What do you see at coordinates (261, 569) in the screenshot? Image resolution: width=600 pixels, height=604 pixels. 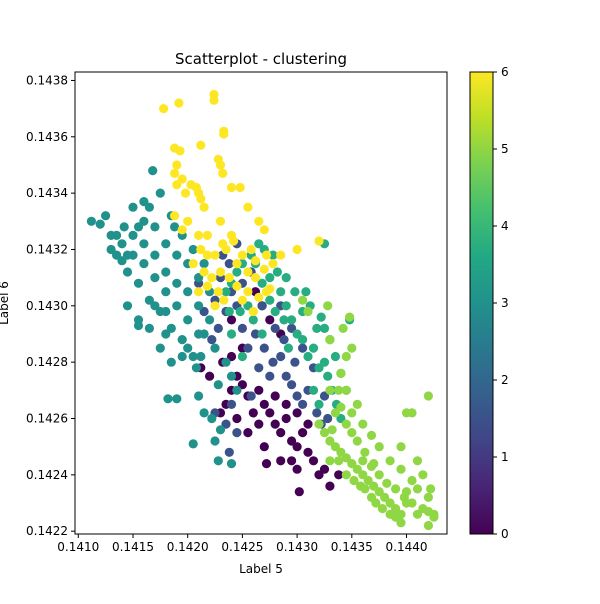 I see `x-axis-label: Label 5` at bounding box center [261, 569].